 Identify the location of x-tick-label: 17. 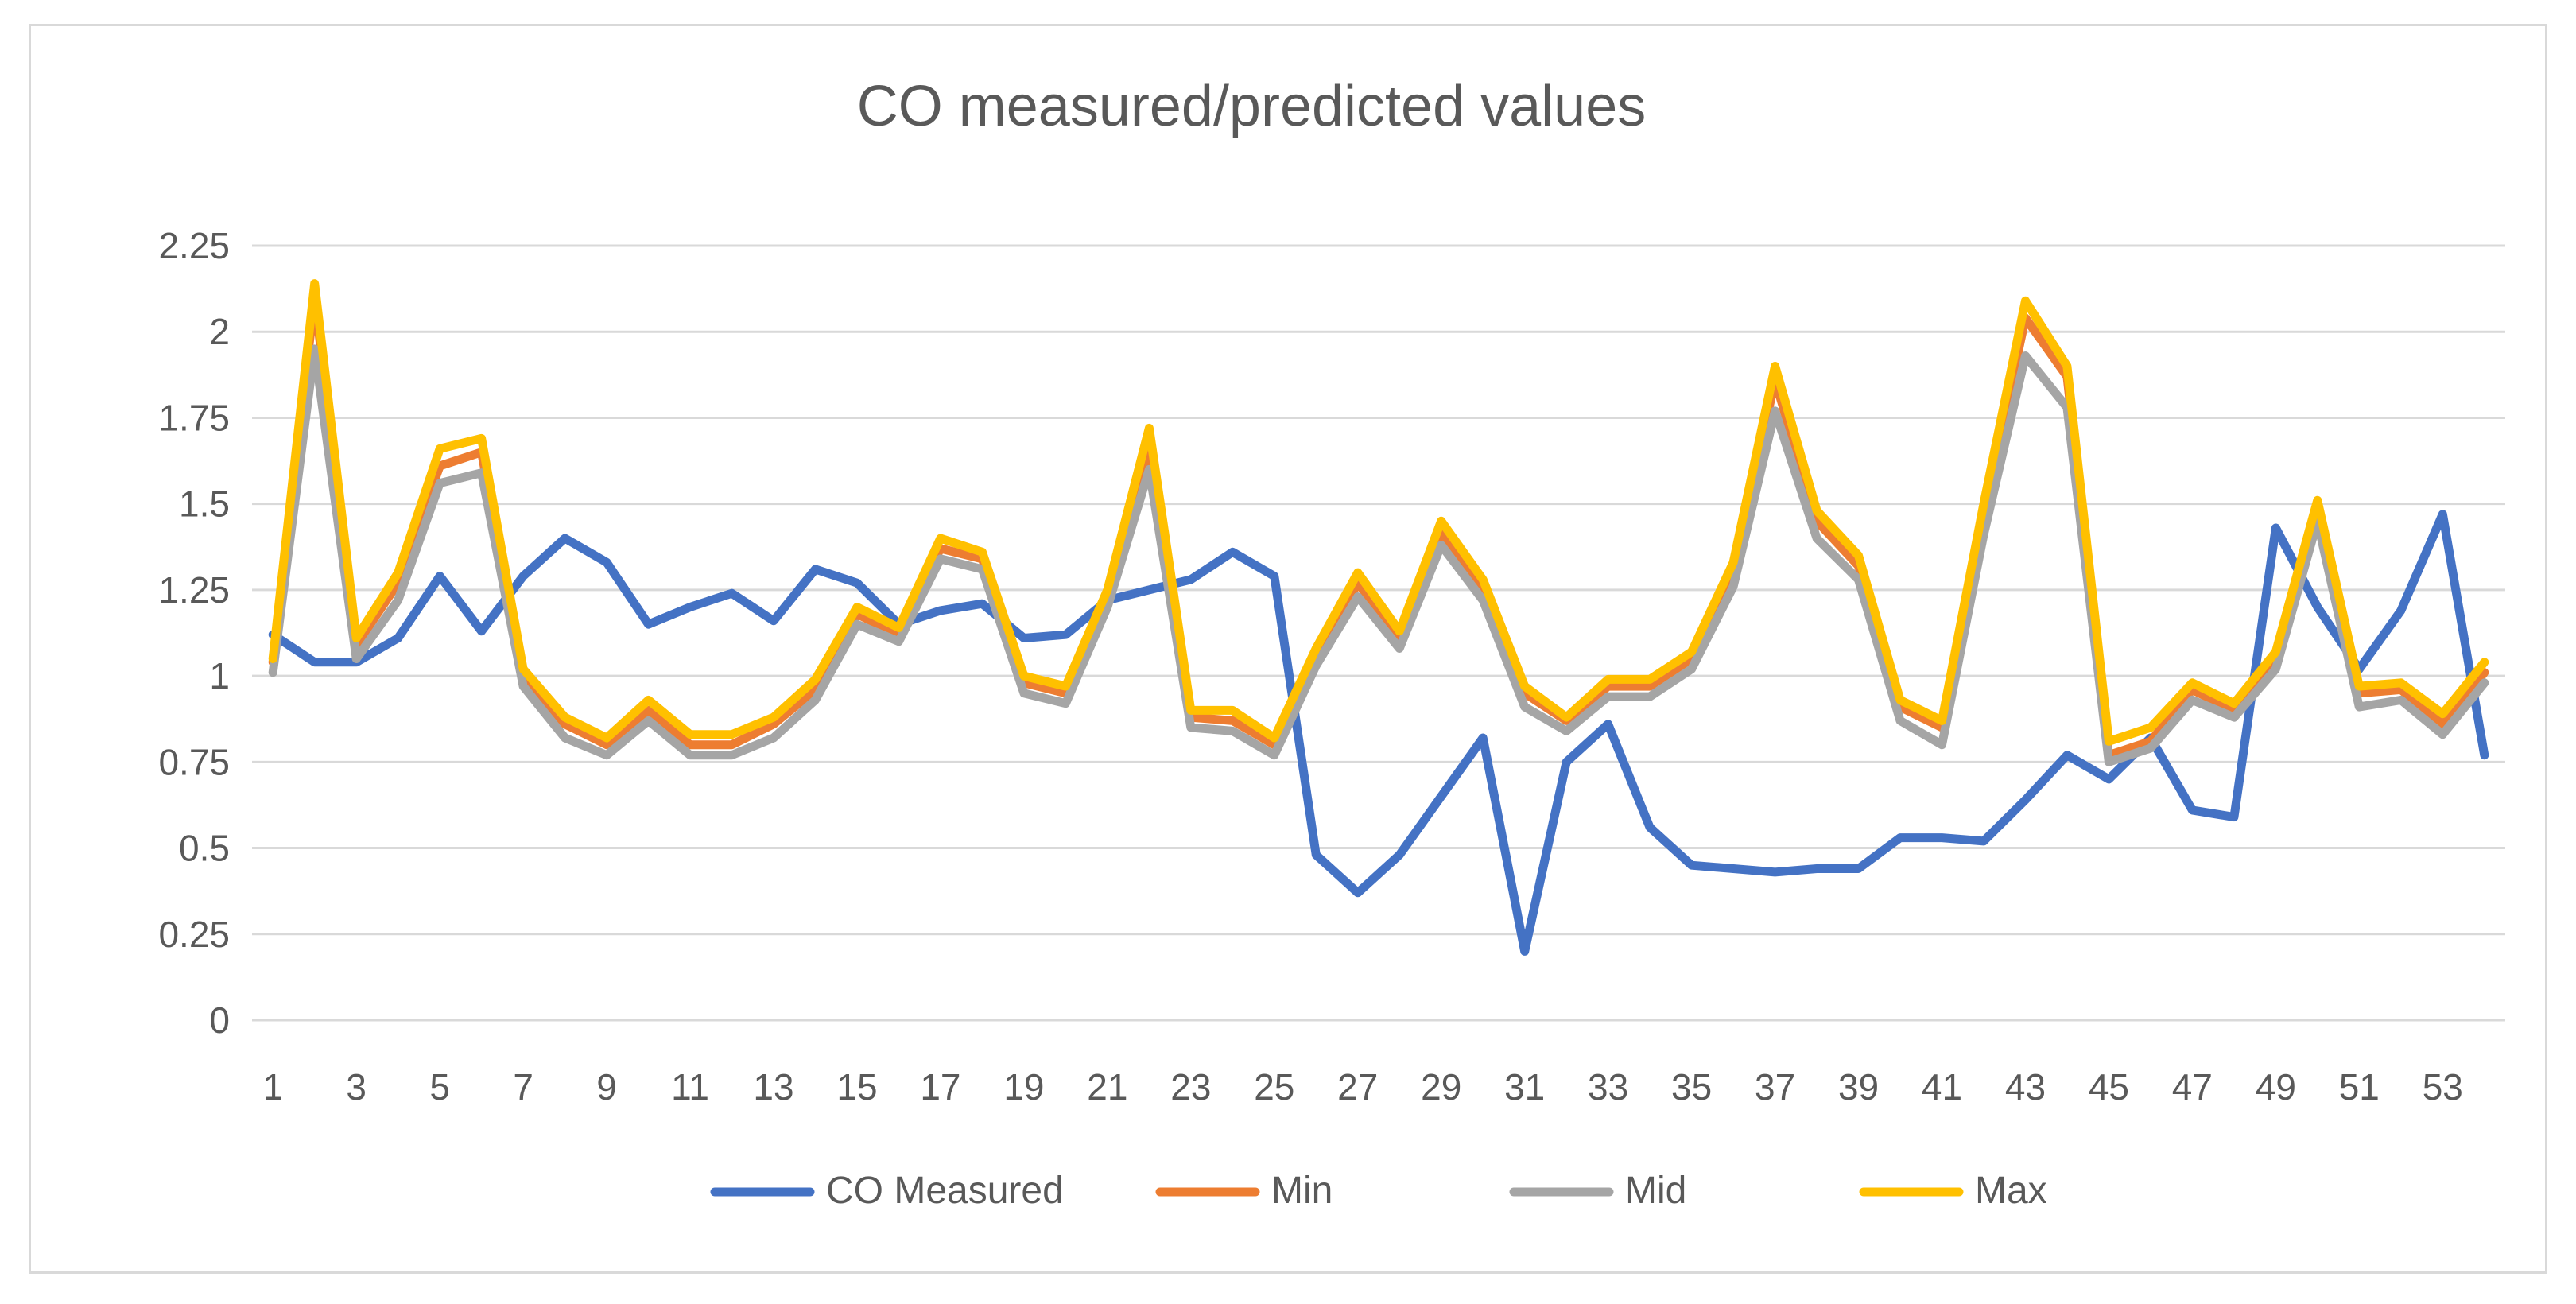
(940, 1087).